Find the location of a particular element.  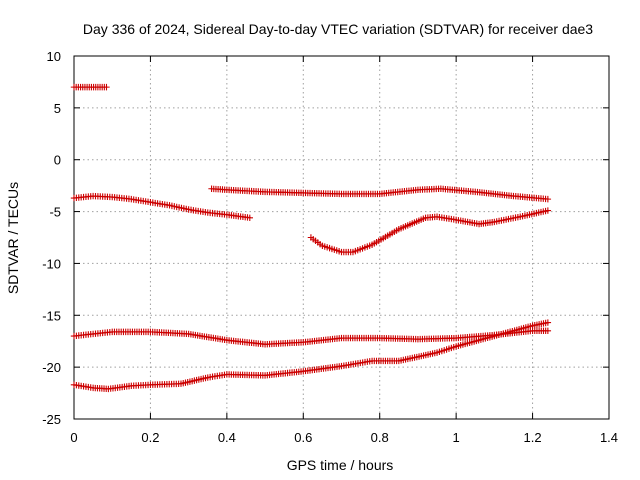

y-tick-label: -20 is located at coordinates (51, 367).